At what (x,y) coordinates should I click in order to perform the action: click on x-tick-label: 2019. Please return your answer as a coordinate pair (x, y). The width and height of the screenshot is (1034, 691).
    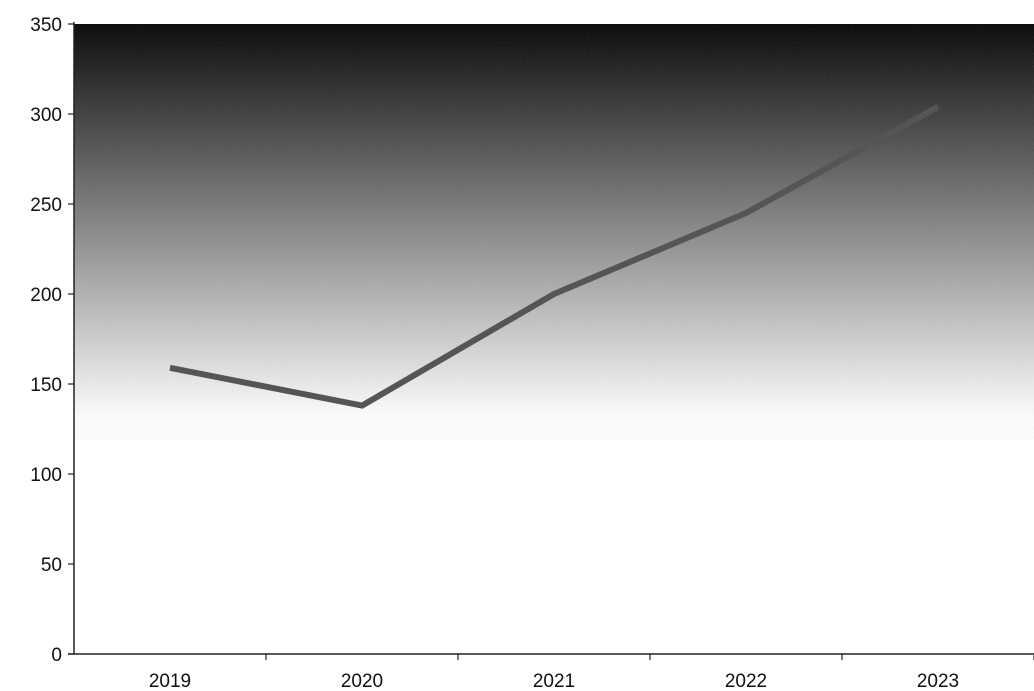
    Looking at the image, I should click on (170, 681).